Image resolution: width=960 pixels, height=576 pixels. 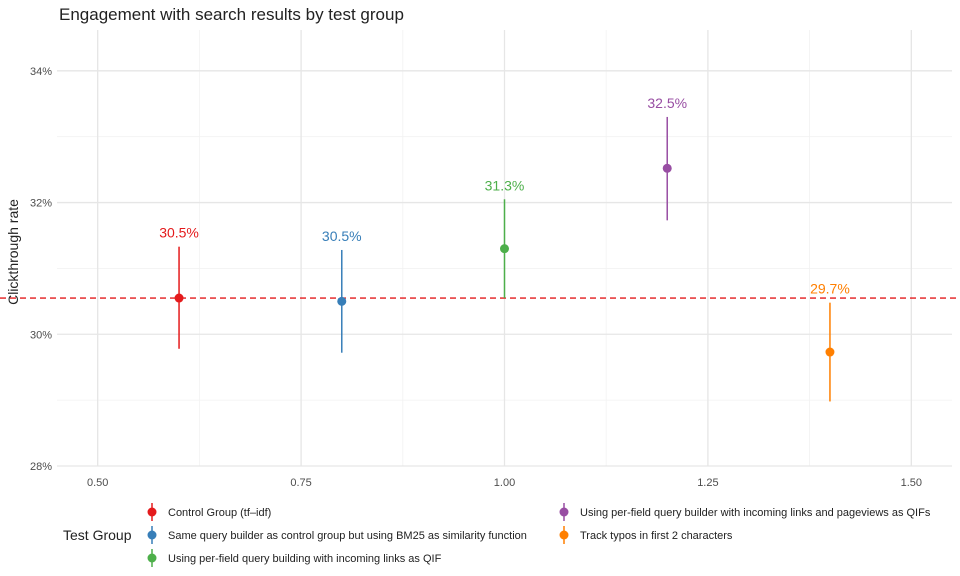 What do you see at coordinates (707, 483) in the screenshot?
I see `x-tick-label: 1.25` at bounding box center [707, 483].